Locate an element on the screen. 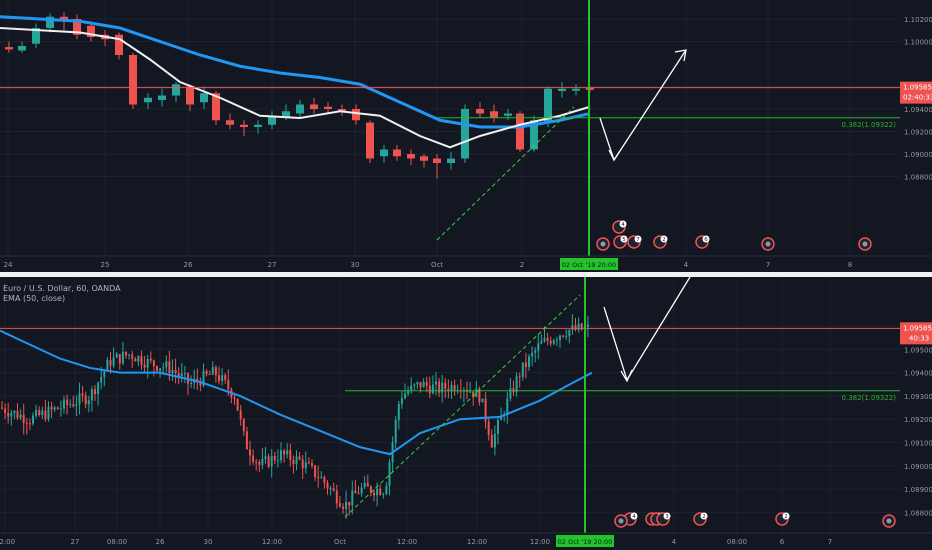 Image resolution: width=932 pixels, height=550 pixels. price-axis-label: 1.09300 is located at coordinates (918, 397).